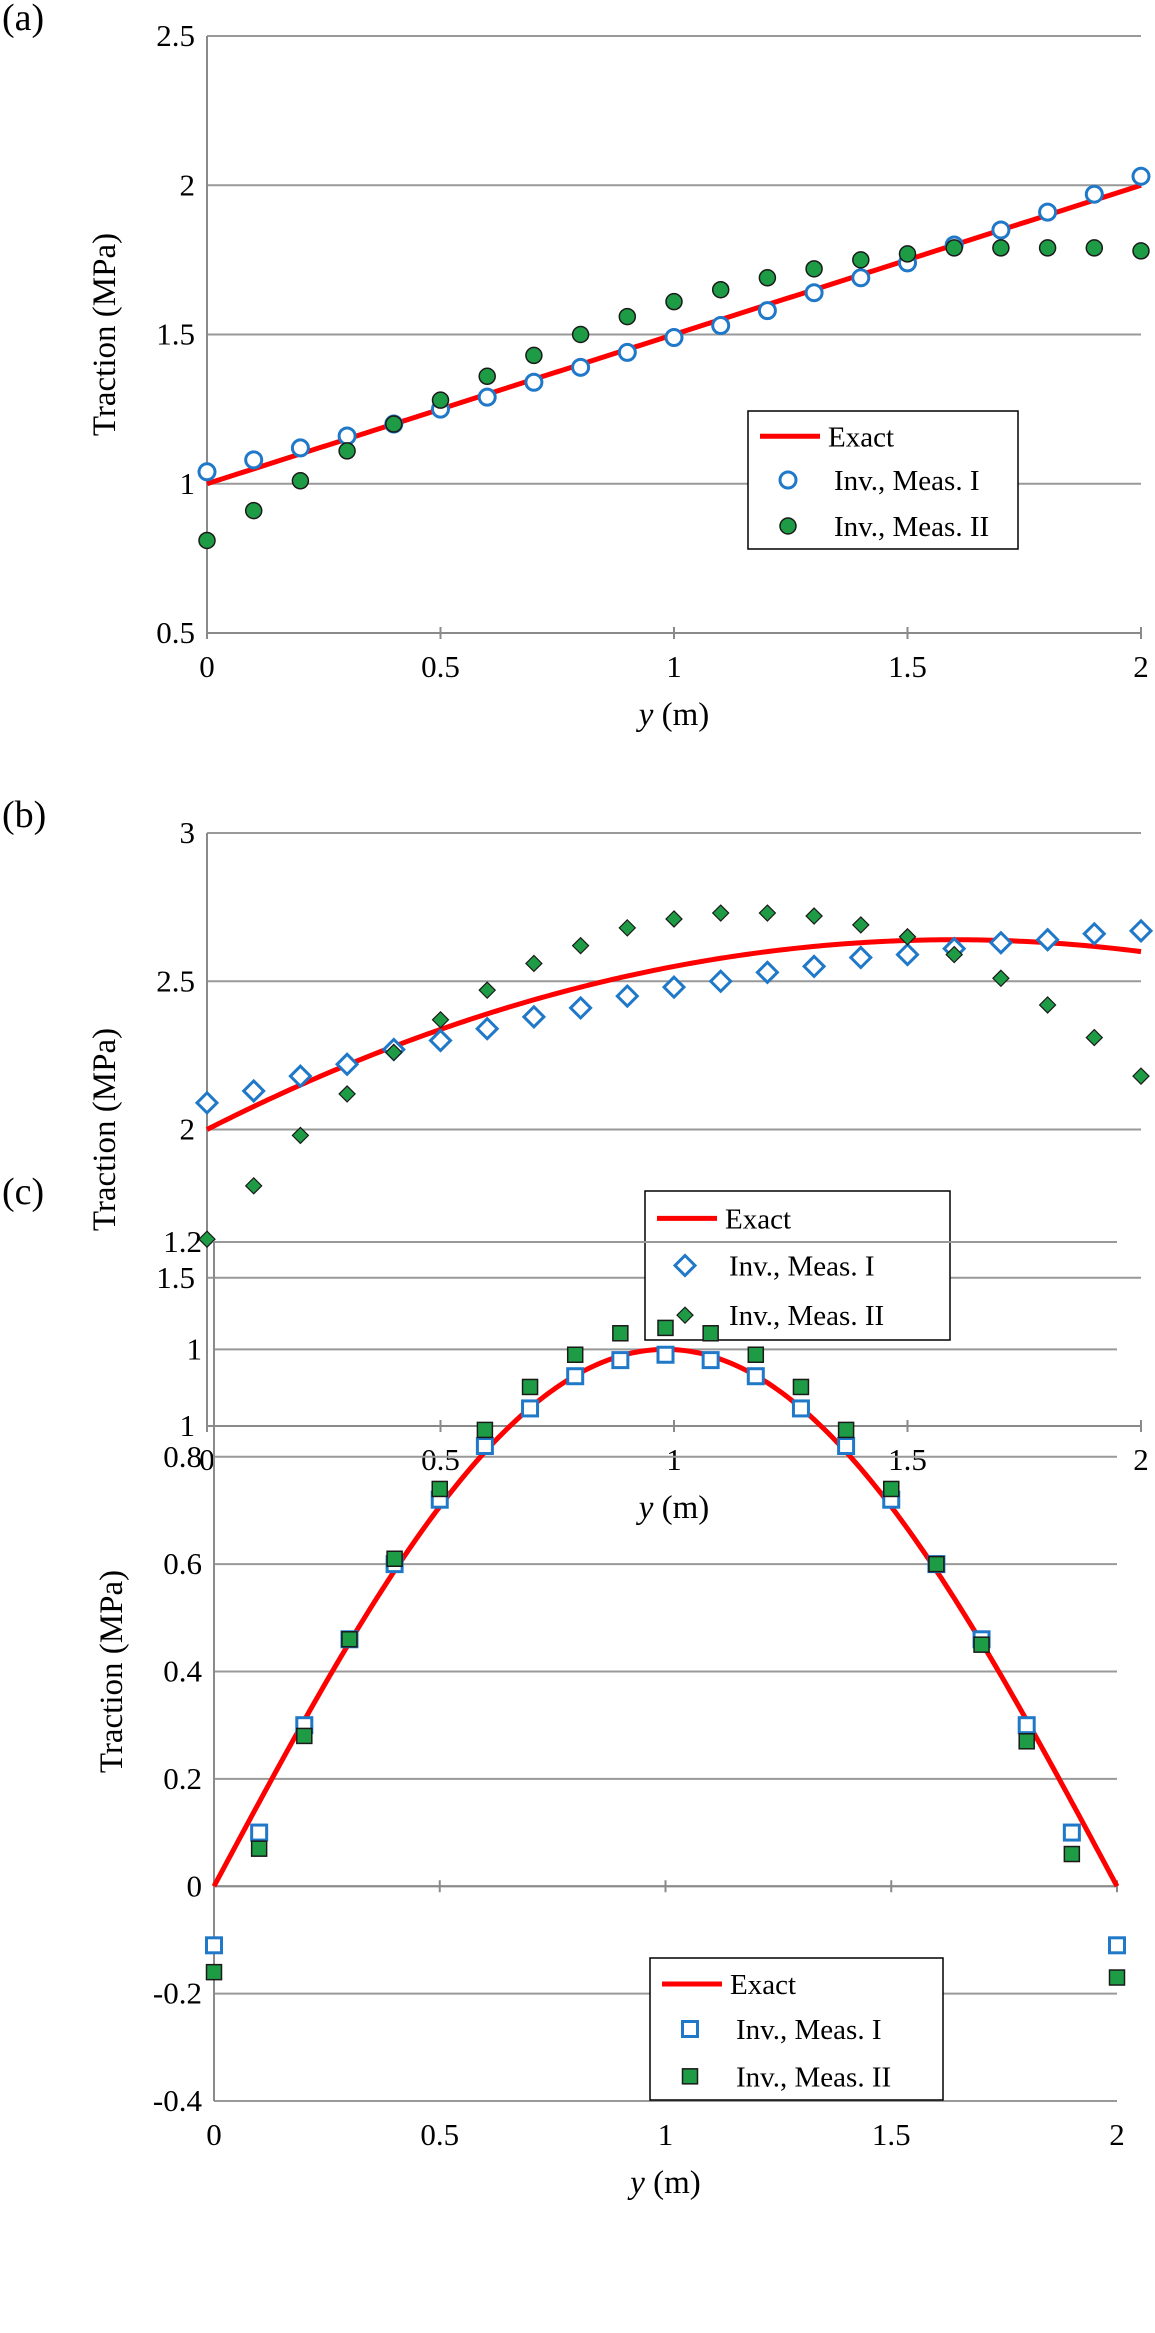 The width and height of the screenshot is (1155, 2333). I want to click on y-tick-label: 2.5, so click(175, 980).